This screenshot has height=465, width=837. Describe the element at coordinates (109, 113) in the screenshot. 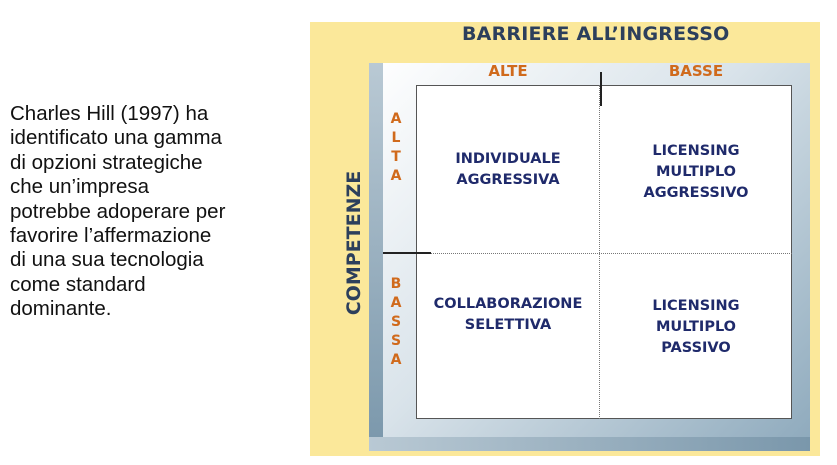

I see `intro-line: Charles Hill (1997) ha` at that location.